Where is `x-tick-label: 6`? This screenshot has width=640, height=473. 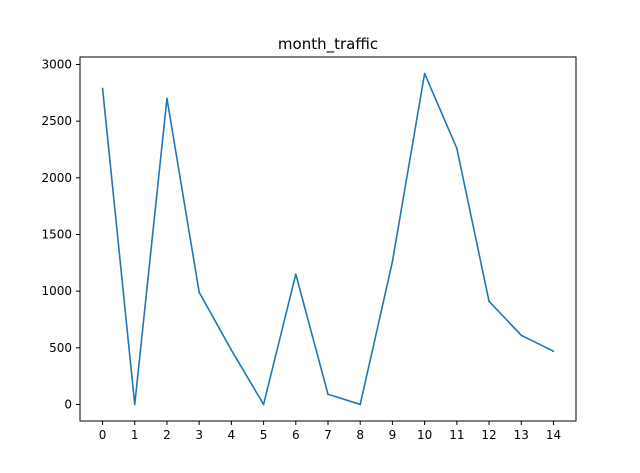 x-tick-label: 6 is located at coordinates (296, 435).